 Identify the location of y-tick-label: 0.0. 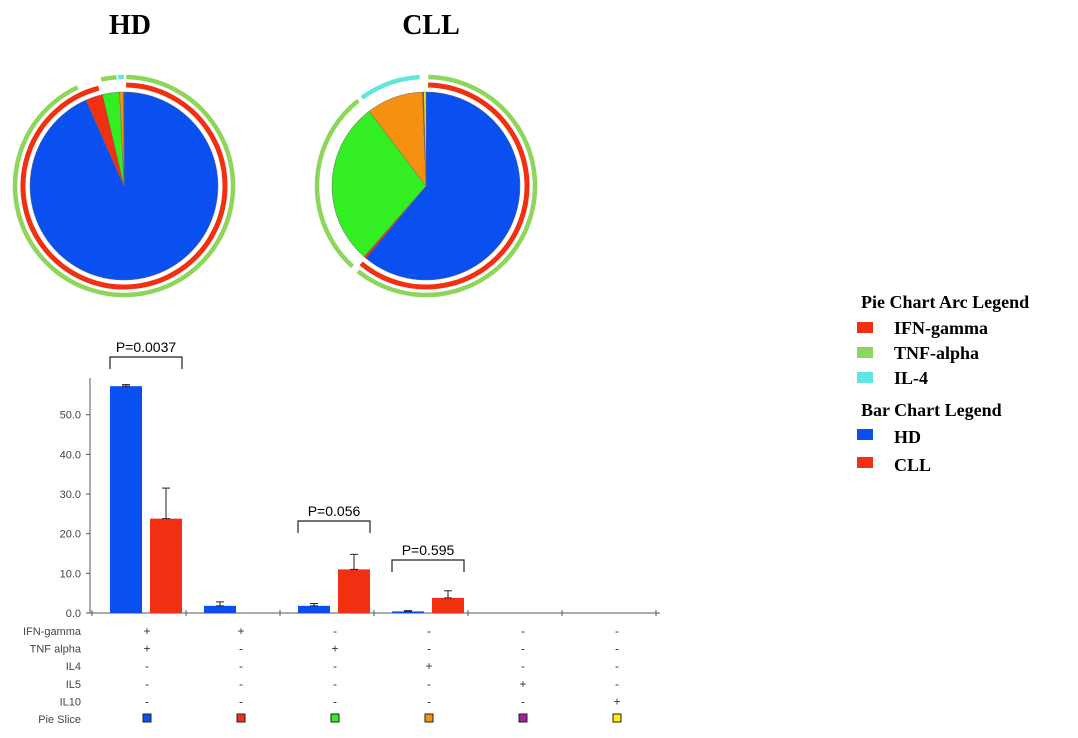
(73, 614).